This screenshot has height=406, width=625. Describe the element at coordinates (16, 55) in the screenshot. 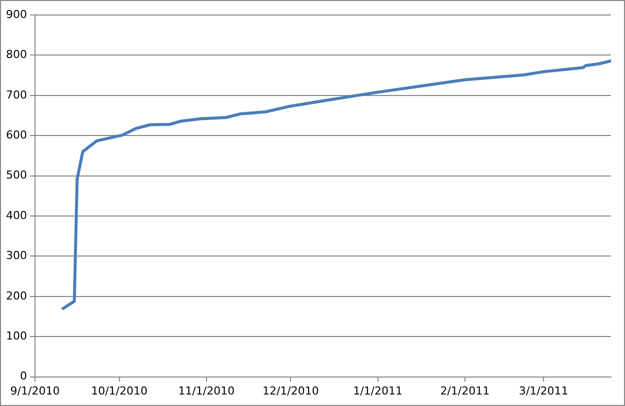

I see `y-tick-label: 800` at that location.